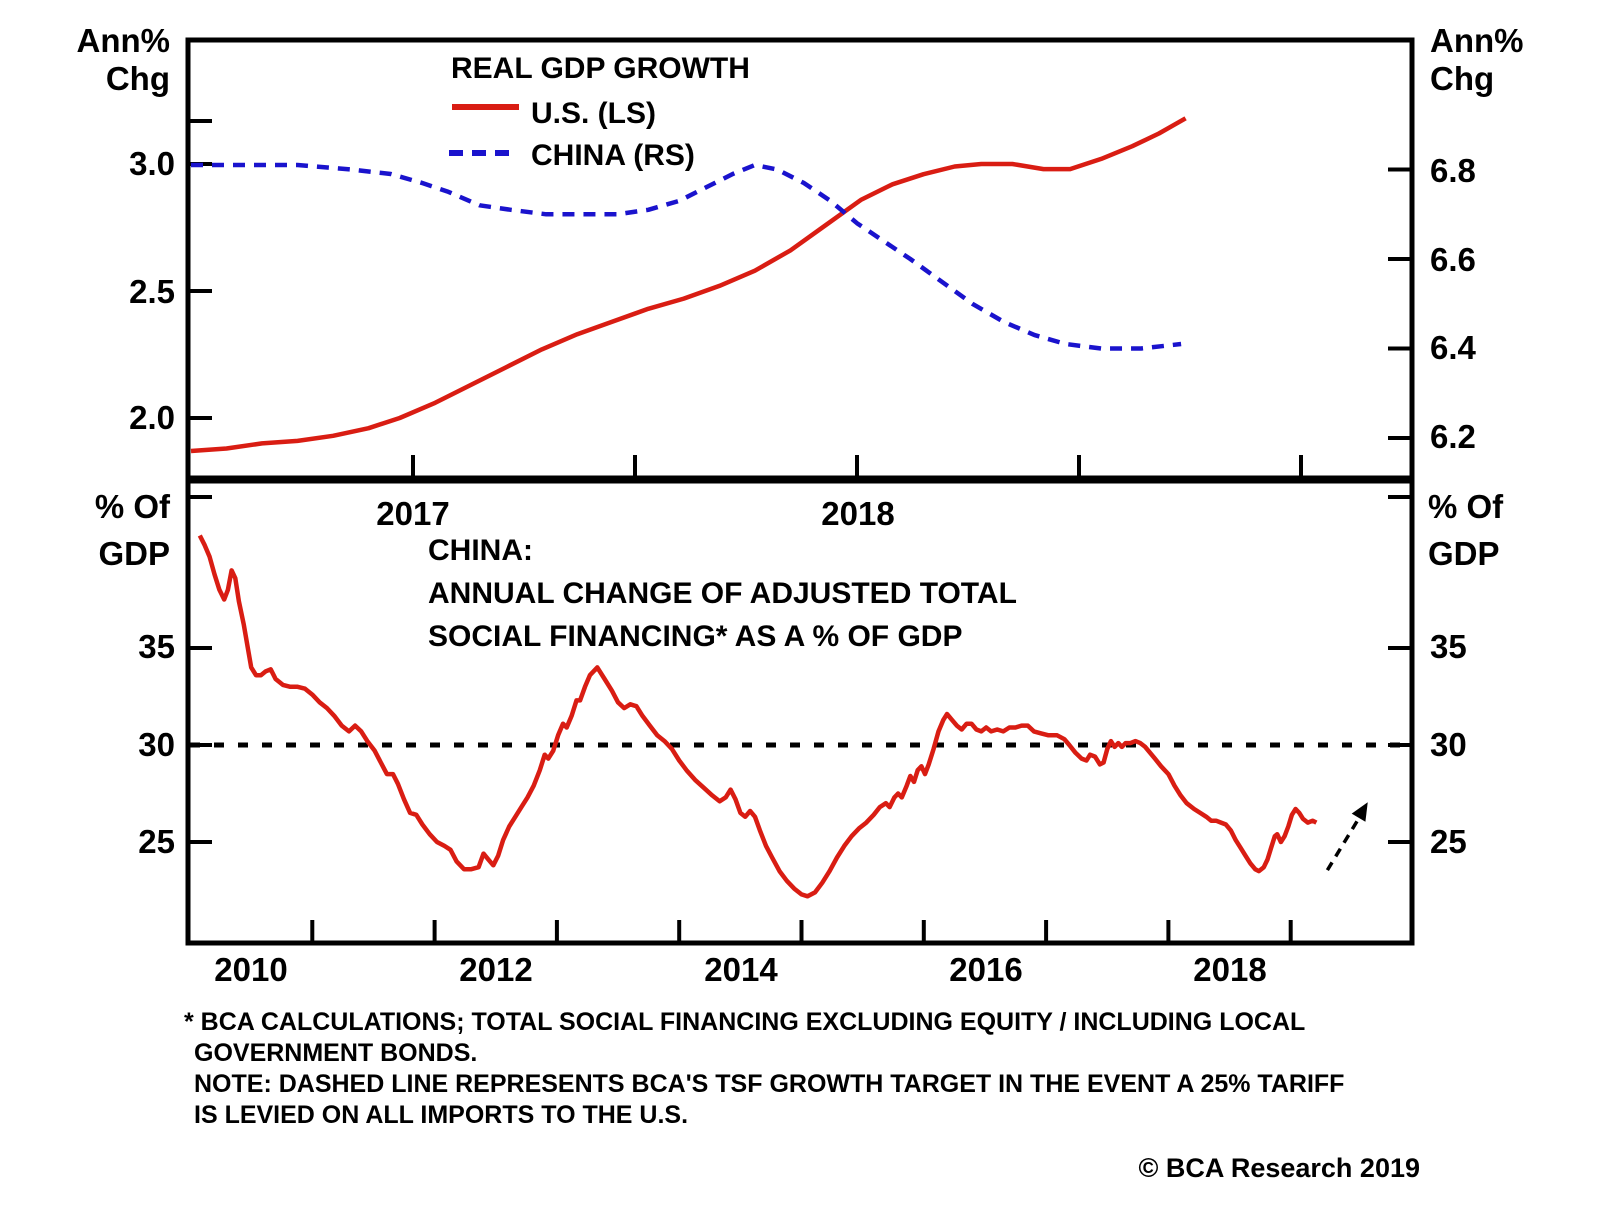  I want to click on top-right-tick-6.4: 6.4, so click(1453, 347).